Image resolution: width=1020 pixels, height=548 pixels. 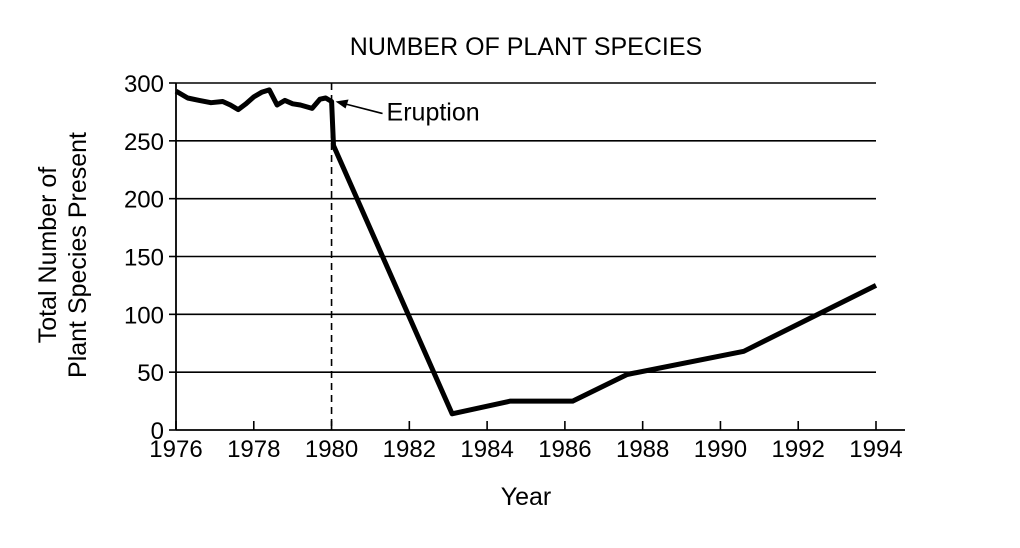 What do you see at coordinates (63, 255) in the screenshot?
I see `y-axis-title: Total Number of Plant Species Present` at bounding box center [63, 255].